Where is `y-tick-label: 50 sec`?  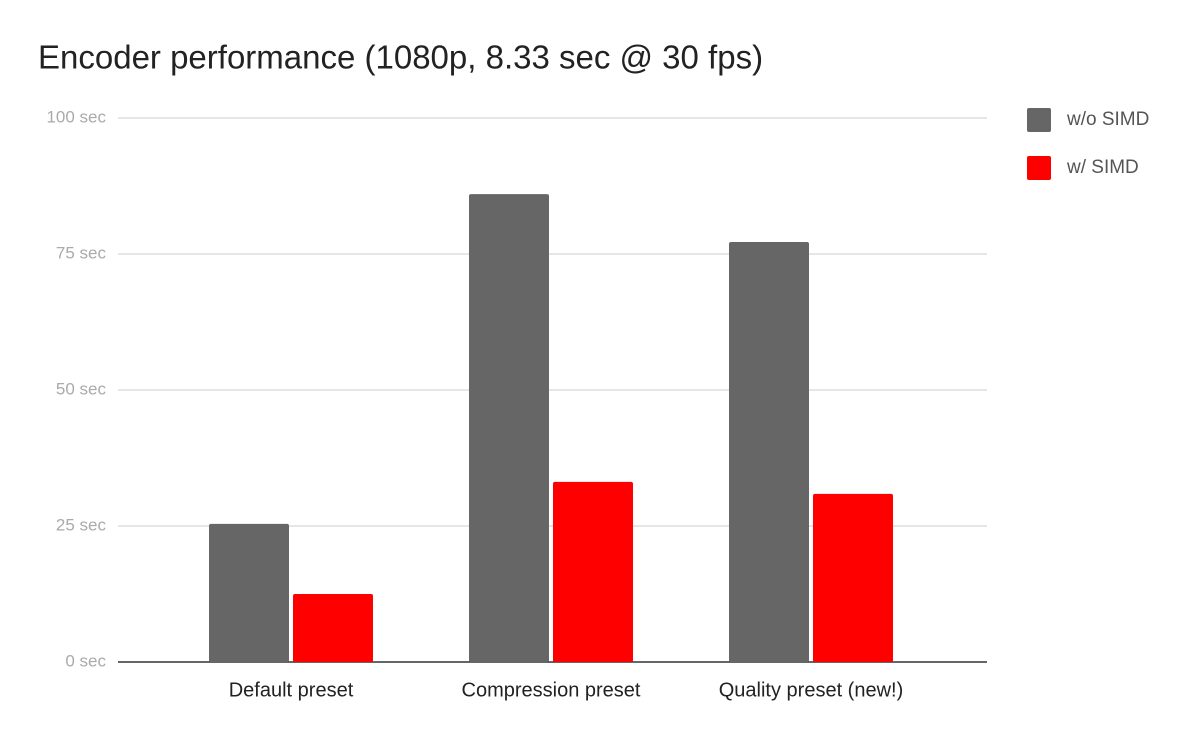 y-tick-label: 50 sec is located at coordinates (81, 388).